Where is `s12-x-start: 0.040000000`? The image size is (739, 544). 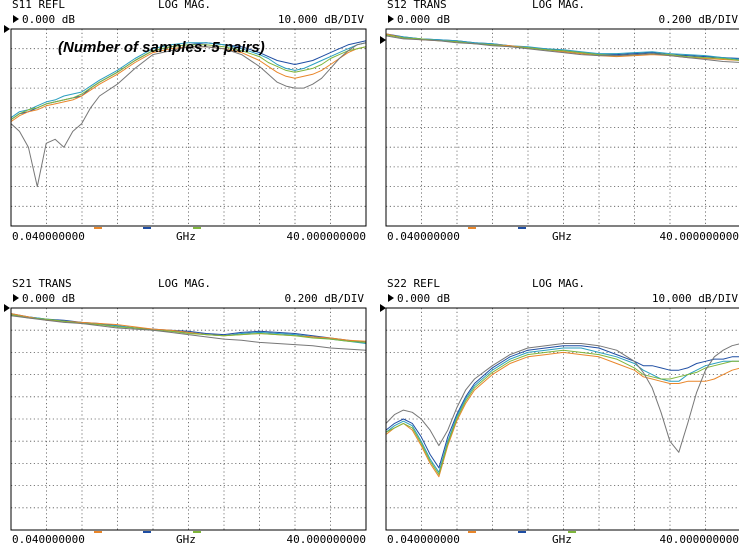
s12-x-start: 0.040000000 is located at coordinates (423, 236).